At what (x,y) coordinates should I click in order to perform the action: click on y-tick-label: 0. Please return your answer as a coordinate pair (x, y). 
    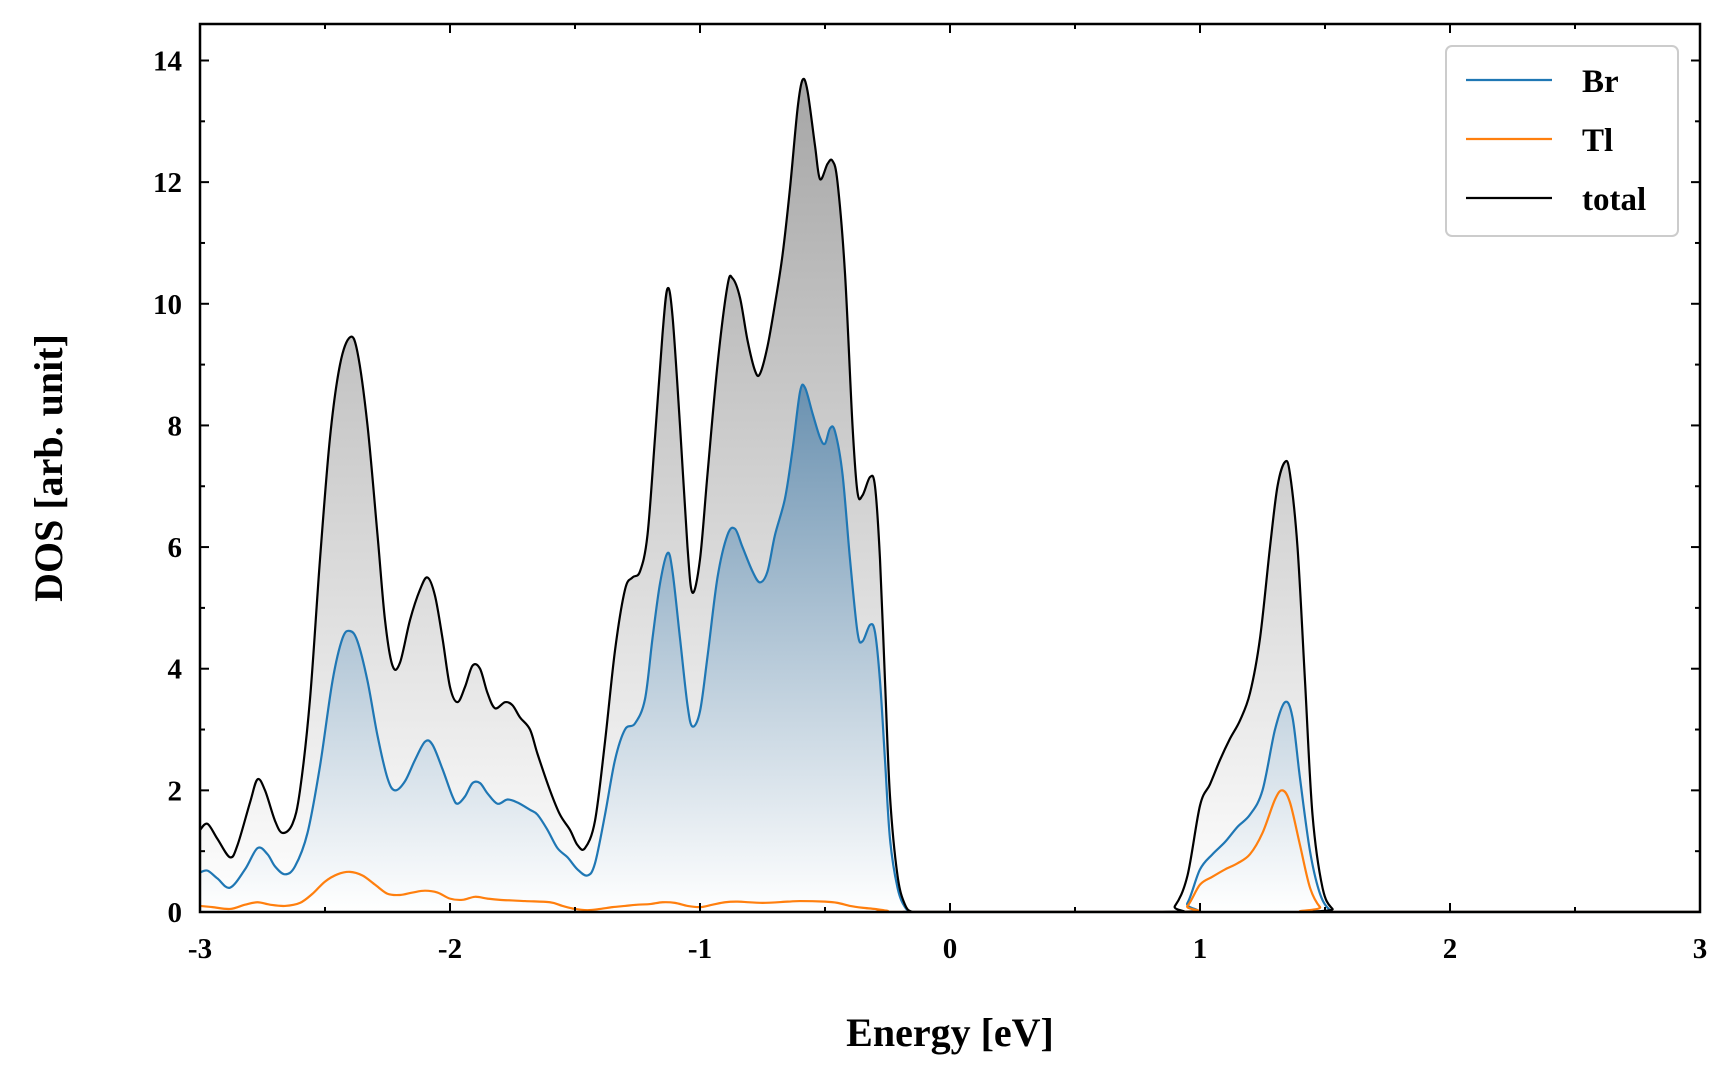
    Looking at the image, I should click on (175, 913).